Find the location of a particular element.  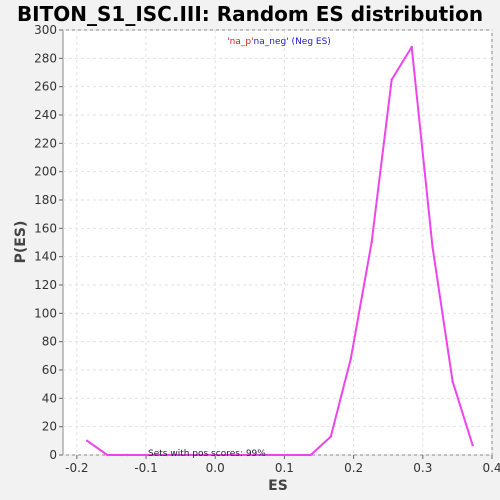

y-tick-label: 220 is located at coordinates (45, 143).